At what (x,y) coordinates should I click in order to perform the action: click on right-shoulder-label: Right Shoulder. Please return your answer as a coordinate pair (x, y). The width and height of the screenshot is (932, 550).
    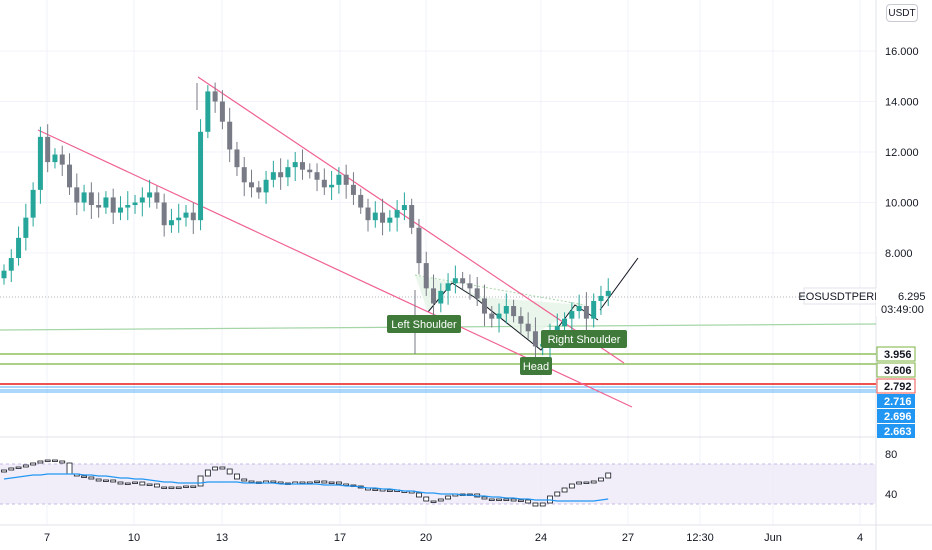
    Looking at the image, I should click on (584, 340).